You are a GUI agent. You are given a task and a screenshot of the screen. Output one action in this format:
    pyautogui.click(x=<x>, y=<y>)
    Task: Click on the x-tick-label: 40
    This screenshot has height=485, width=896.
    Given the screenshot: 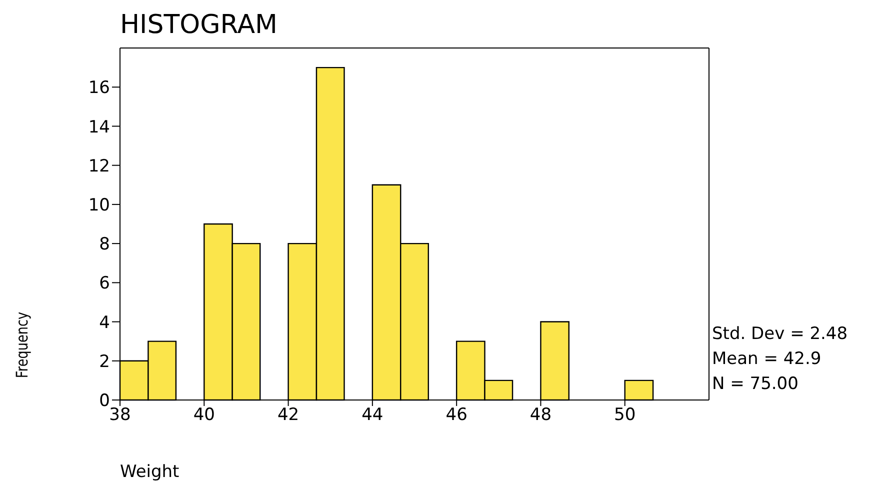 What is the action you would take?
    pyautogui.click(x=204, y=415)
    